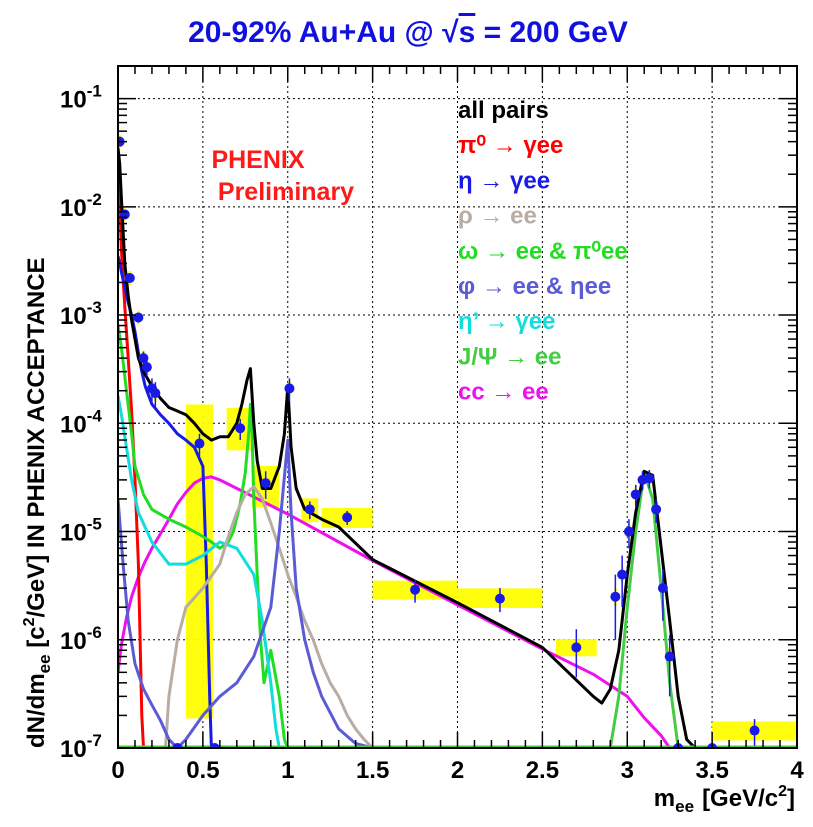 This screenshot has height=827, width=813. What do you see at coordinates (94, 199) in the screenshot?
I see `y-tick-label-exponent: -2` at bounding box center [94, 199].